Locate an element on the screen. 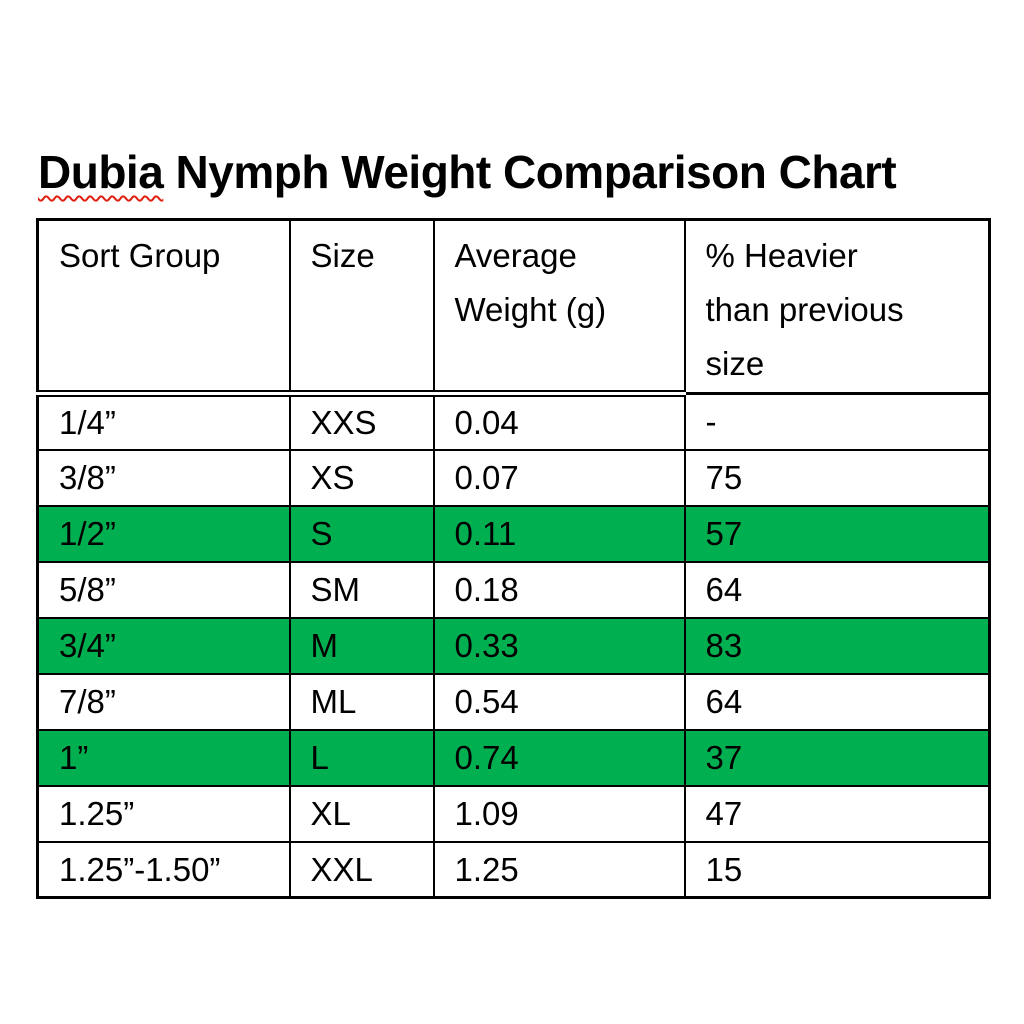 The image size is (1024, 1024). table-row: 1.25” XL 1.09 47 is located at coordinates (513, 813).